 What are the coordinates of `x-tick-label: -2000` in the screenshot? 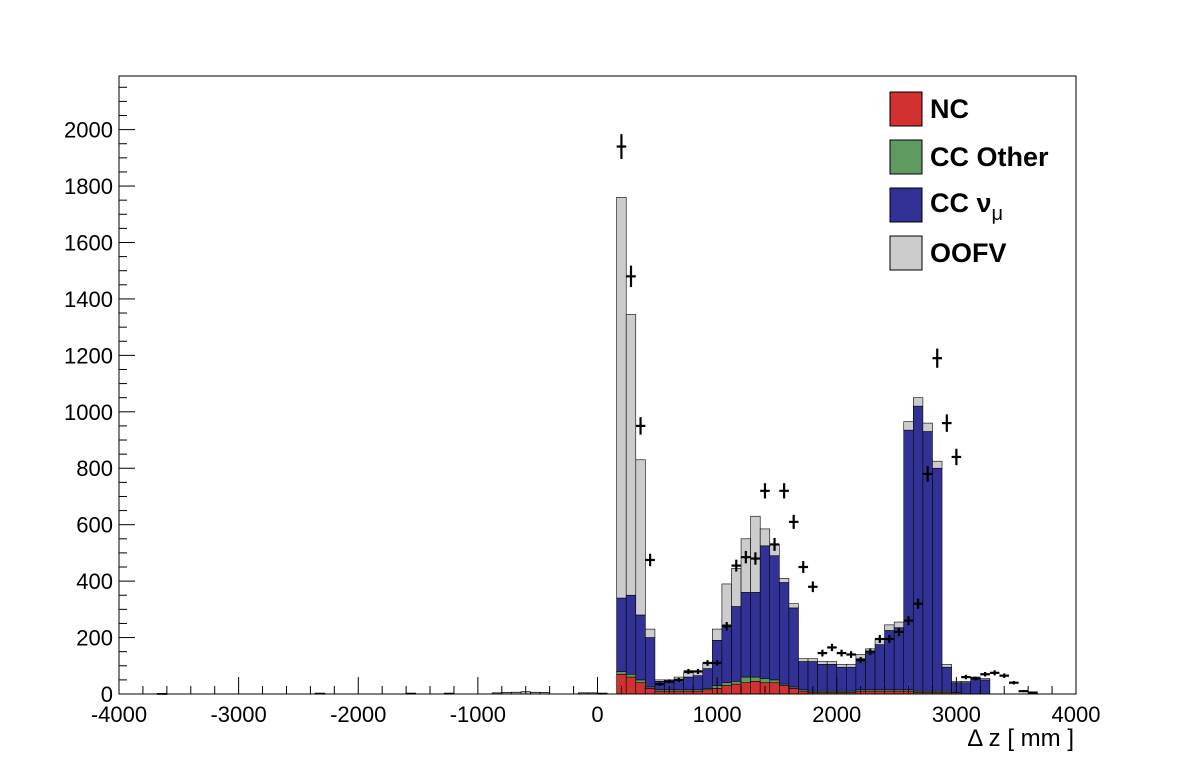 It's located at (358, 714).